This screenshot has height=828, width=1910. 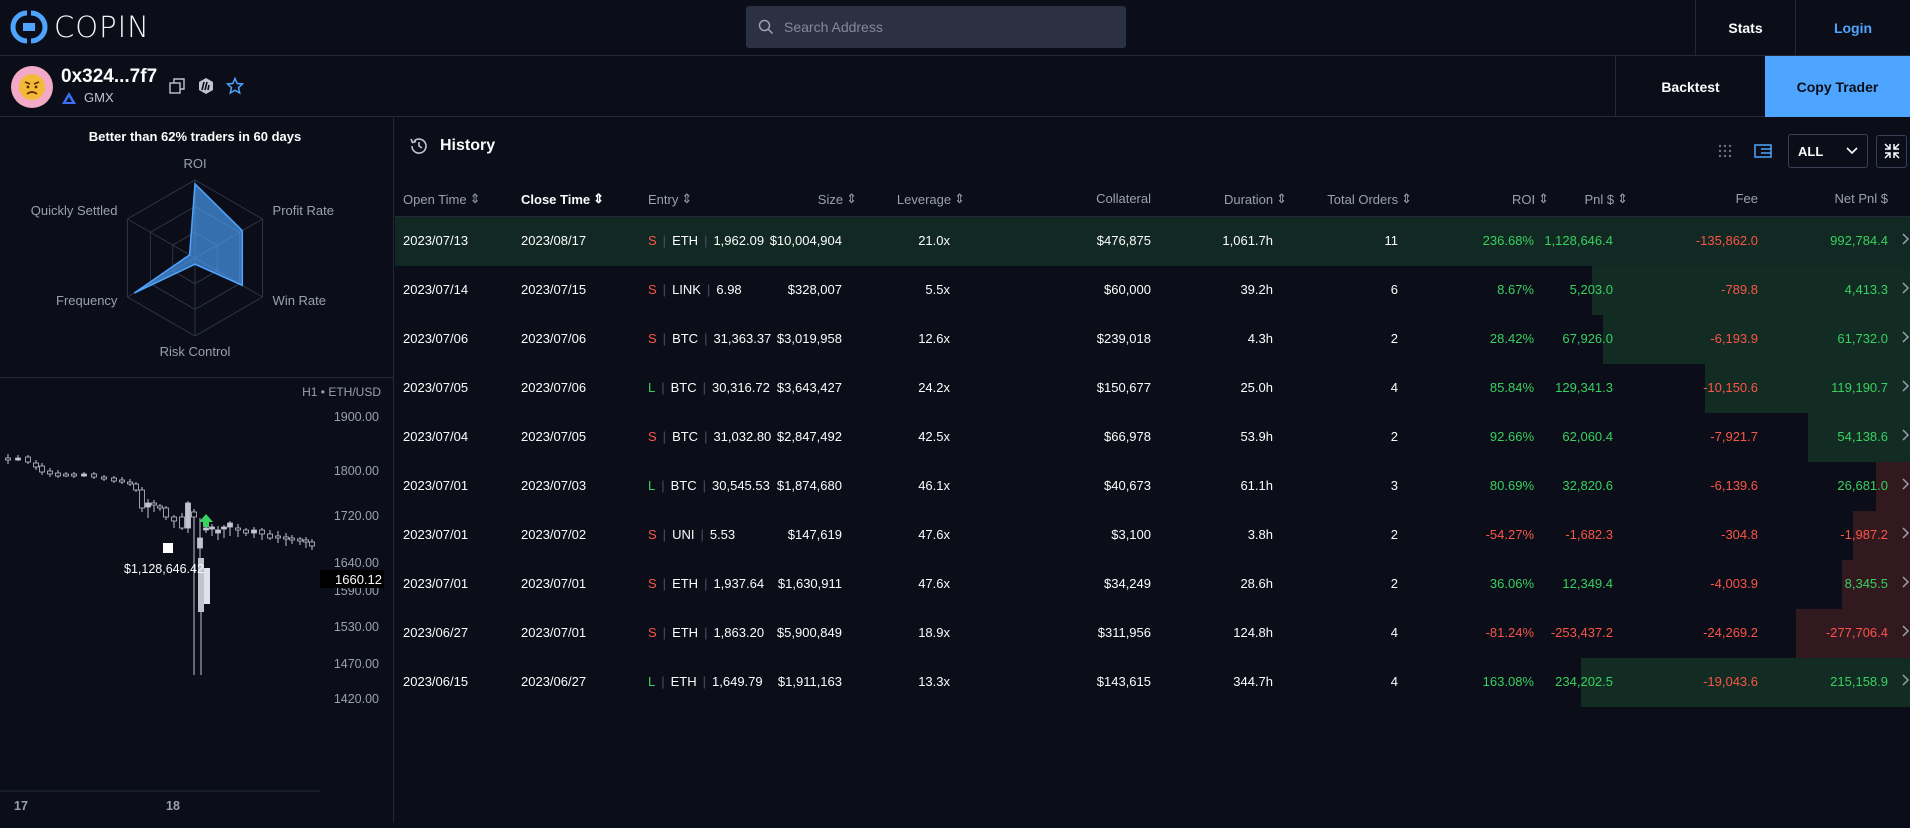 What do you see at coordinates (738, 632) in the screenshot?
I see `entry-price: 1,863.20` at bounding box center [738, 632].